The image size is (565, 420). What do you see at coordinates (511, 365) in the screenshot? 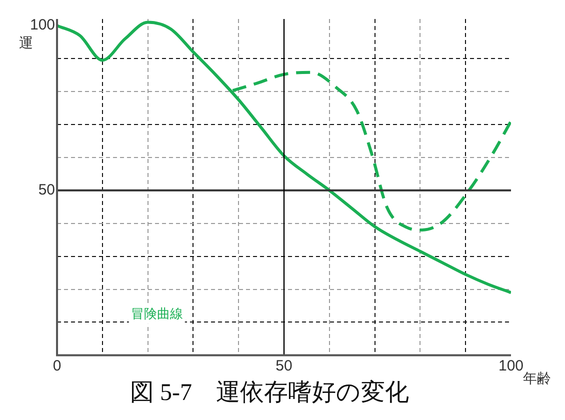
I see `x-tick-label: 100` at bounding box center [511, 365].